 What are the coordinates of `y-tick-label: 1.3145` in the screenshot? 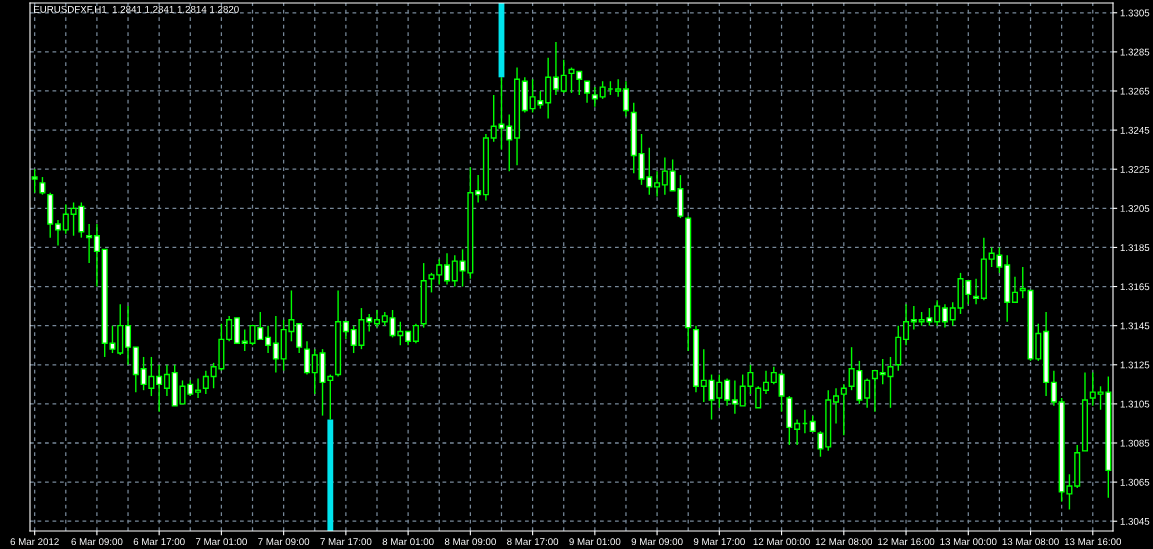 It's located at (1135, 326).